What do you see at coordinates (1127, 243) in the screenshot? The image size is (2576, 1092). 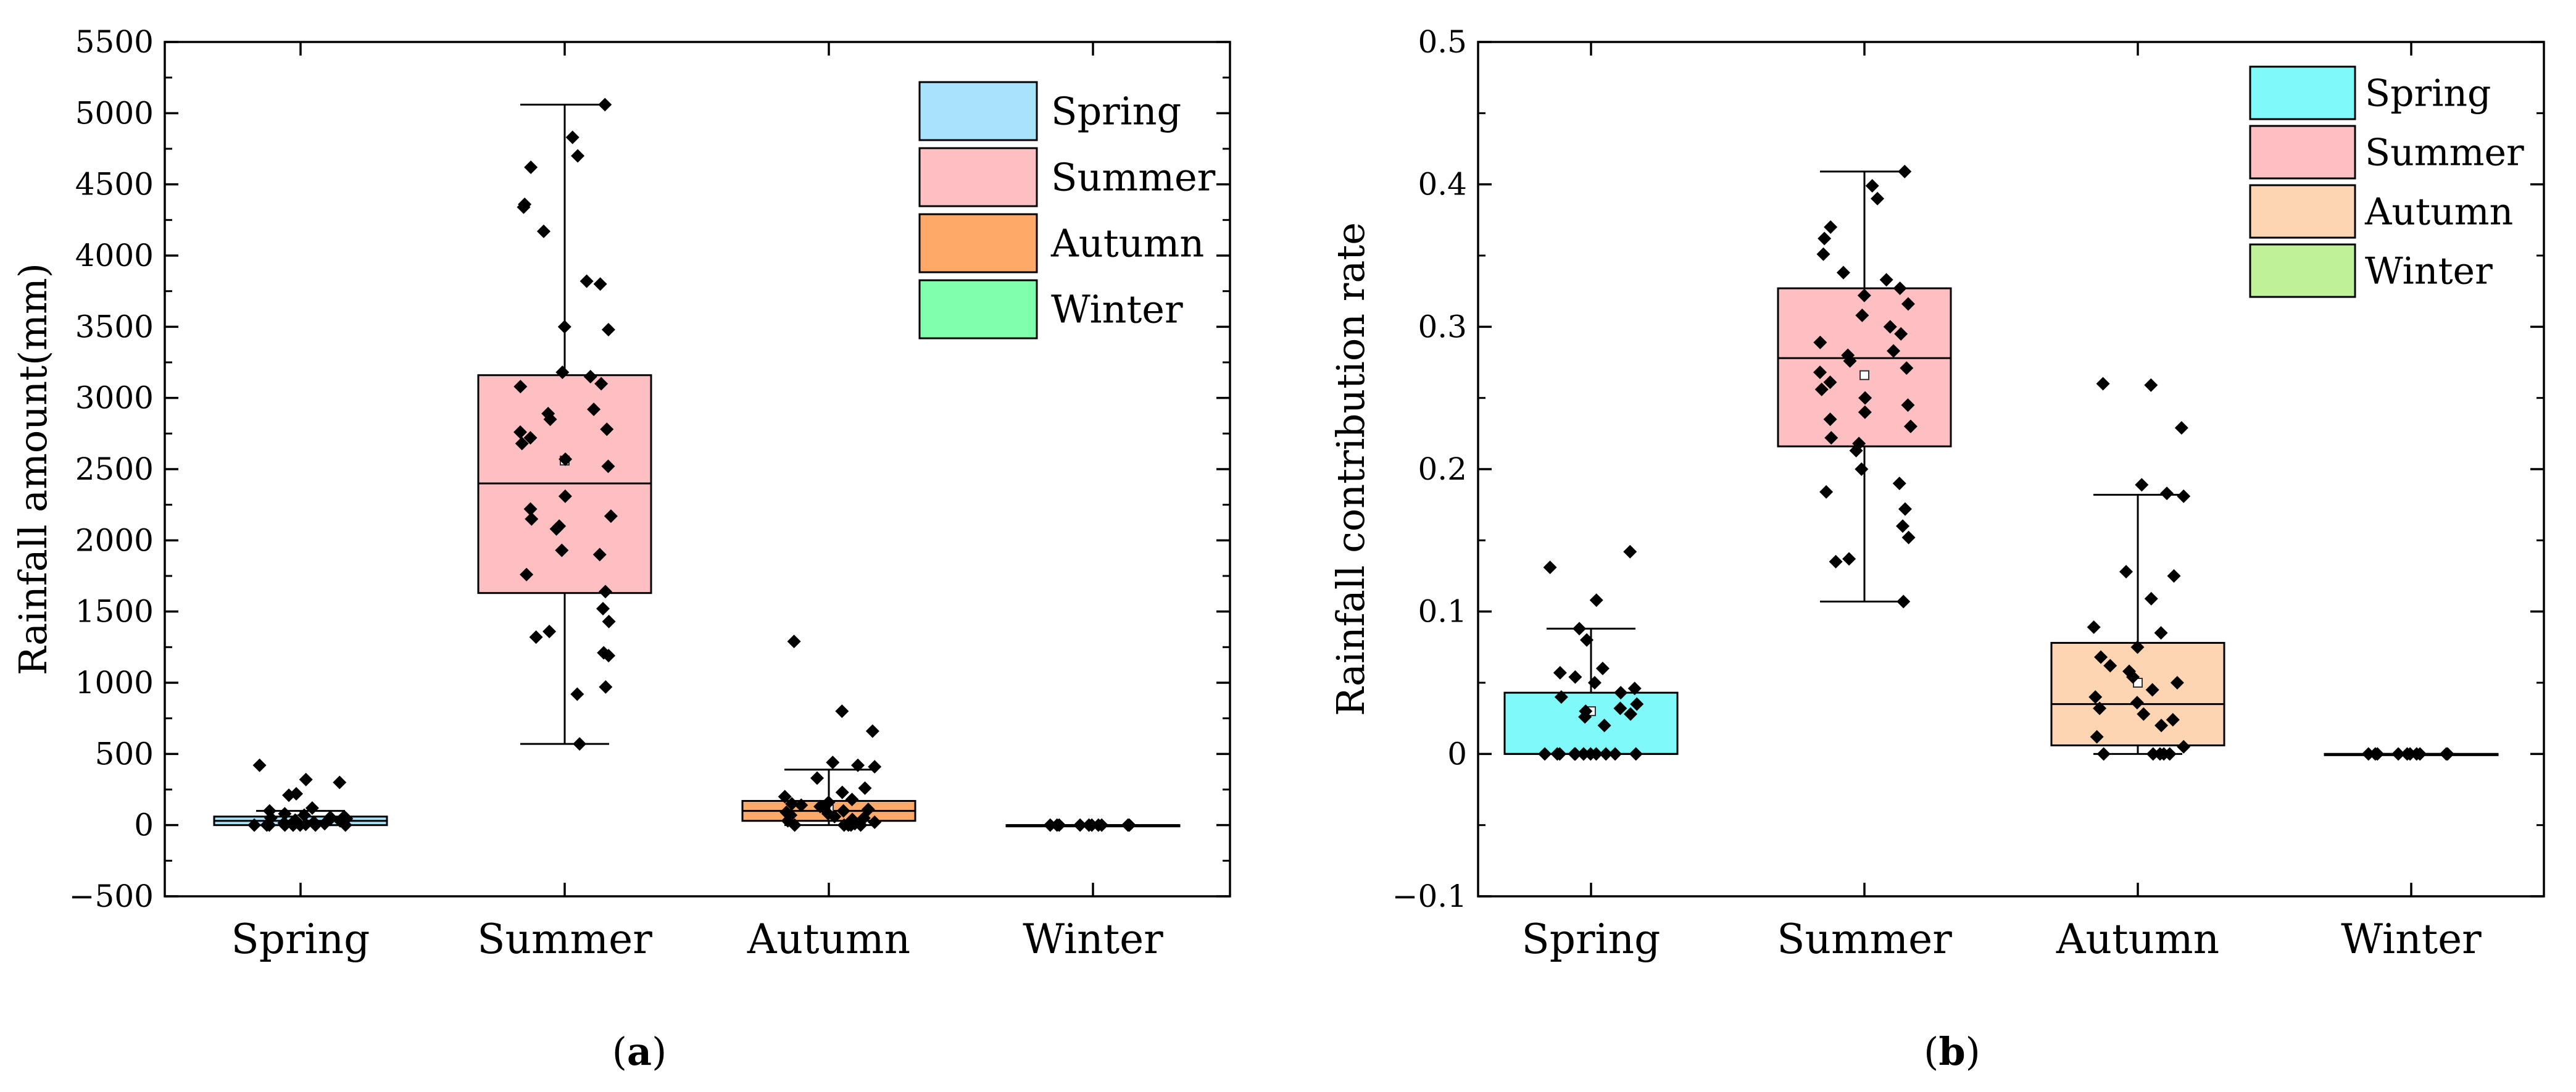 I see `legend-label-autumn: Autumn` at bounding box center [1127, 243].